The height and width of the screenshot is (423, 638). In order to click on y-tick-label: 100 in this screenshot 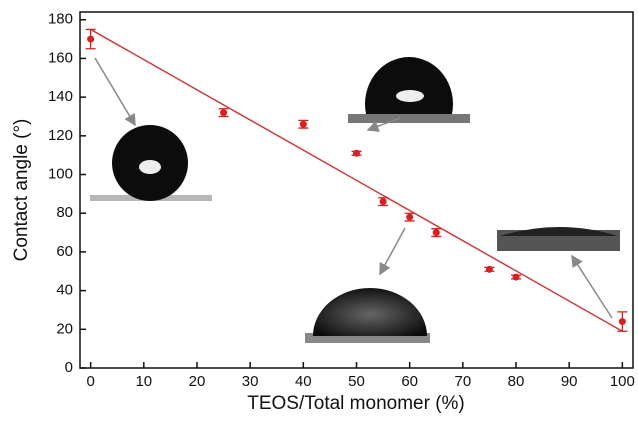, I will do `click(60, 173)`.